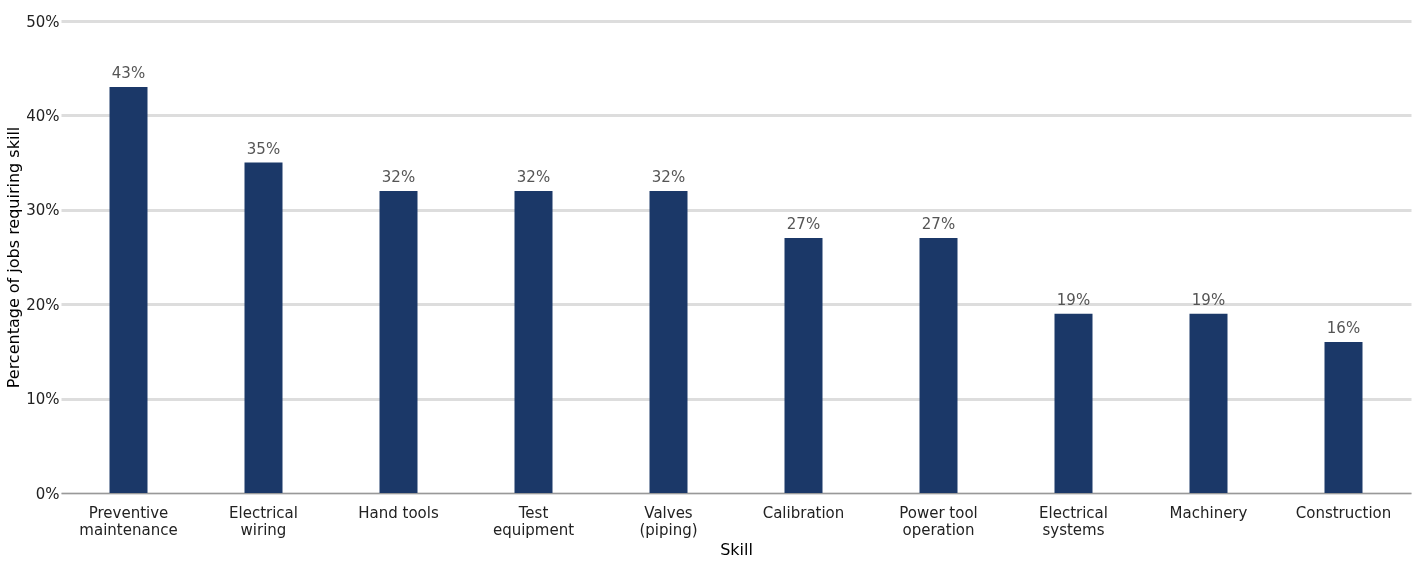  Describe the element at coordinates (736, 549) in the screenshot. I see `x-axis-title: Skill` at that location.